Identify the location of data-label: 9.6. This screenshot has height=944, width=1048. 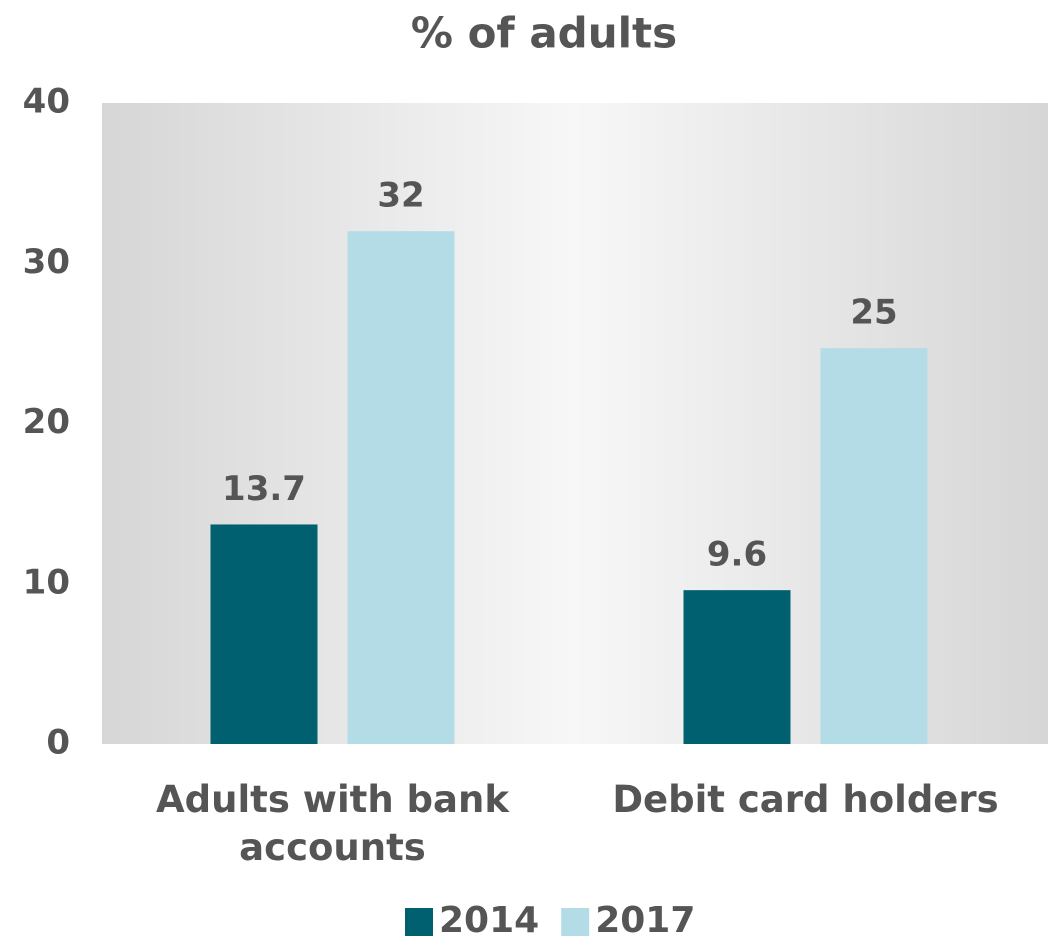
(737, 555).